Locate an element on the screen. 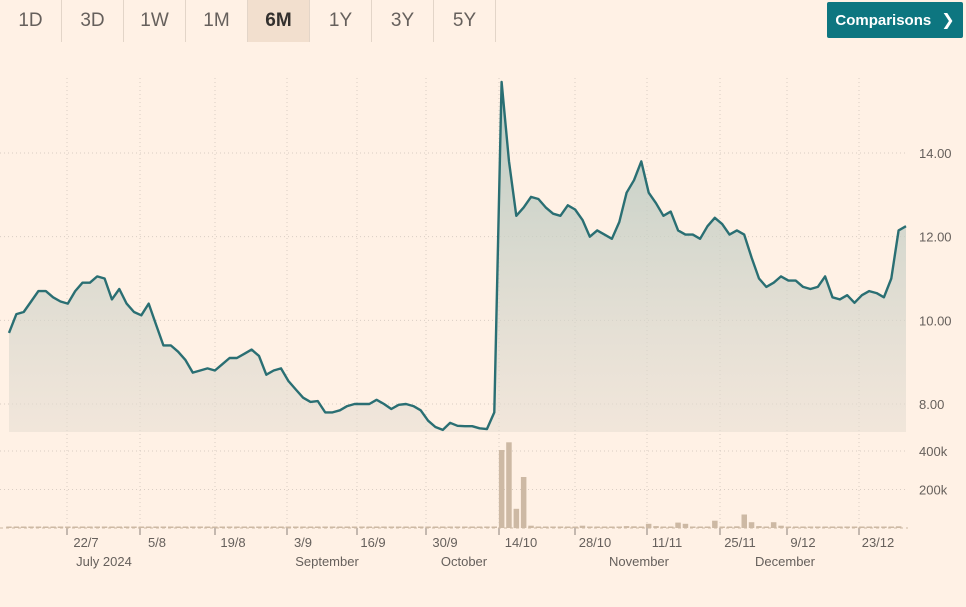 The image size is (966, 607). range-tab-1d: 1D is located at coordinates (31, 21).